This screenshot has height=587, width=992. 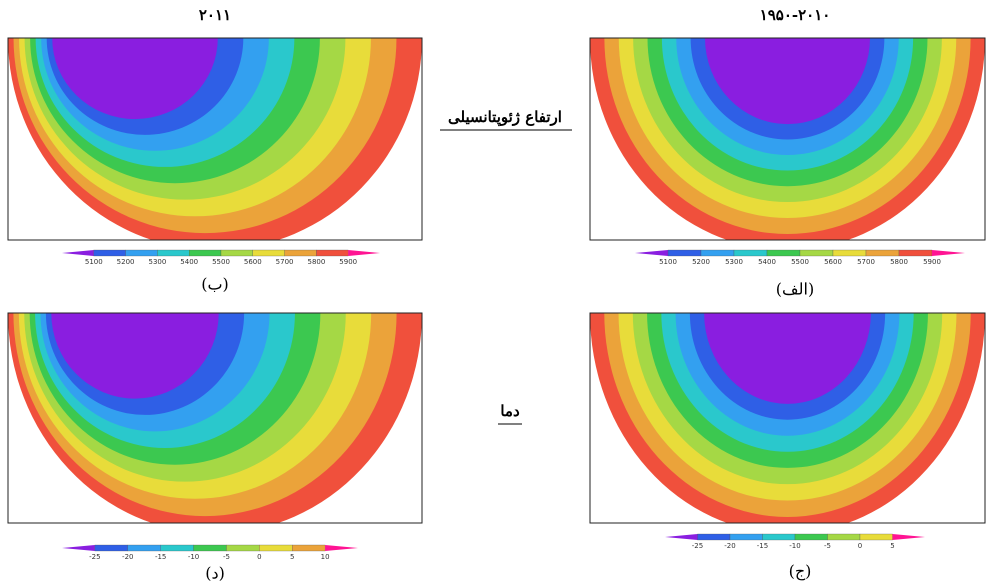 I want to click on caption: (ج), so click(x=800, y=571).